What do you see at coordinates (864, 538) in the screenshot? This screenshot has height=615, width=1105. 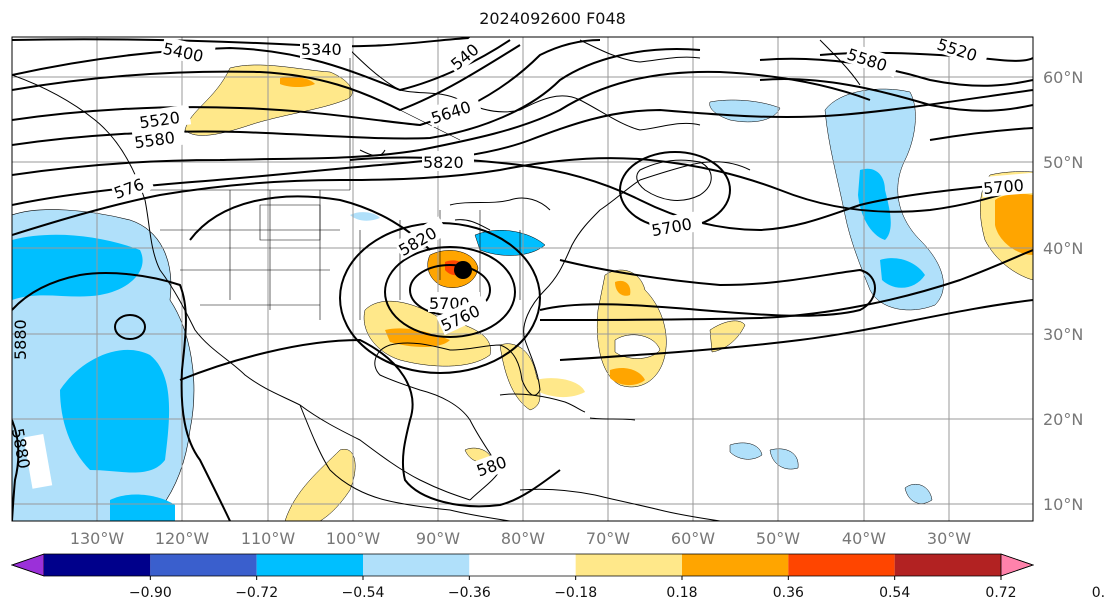 I see `lon-label: 40°W` at bounding box center [864, 538].